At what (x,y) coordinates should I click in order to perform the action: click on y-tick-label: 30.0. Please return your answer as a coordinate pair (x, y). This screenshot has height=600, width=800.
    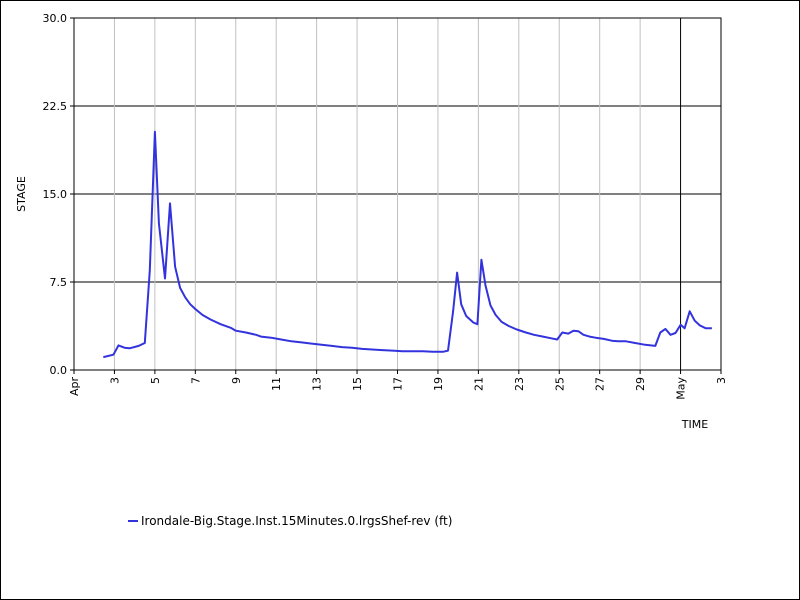
    Looking at the image, I should click on (55, 18).